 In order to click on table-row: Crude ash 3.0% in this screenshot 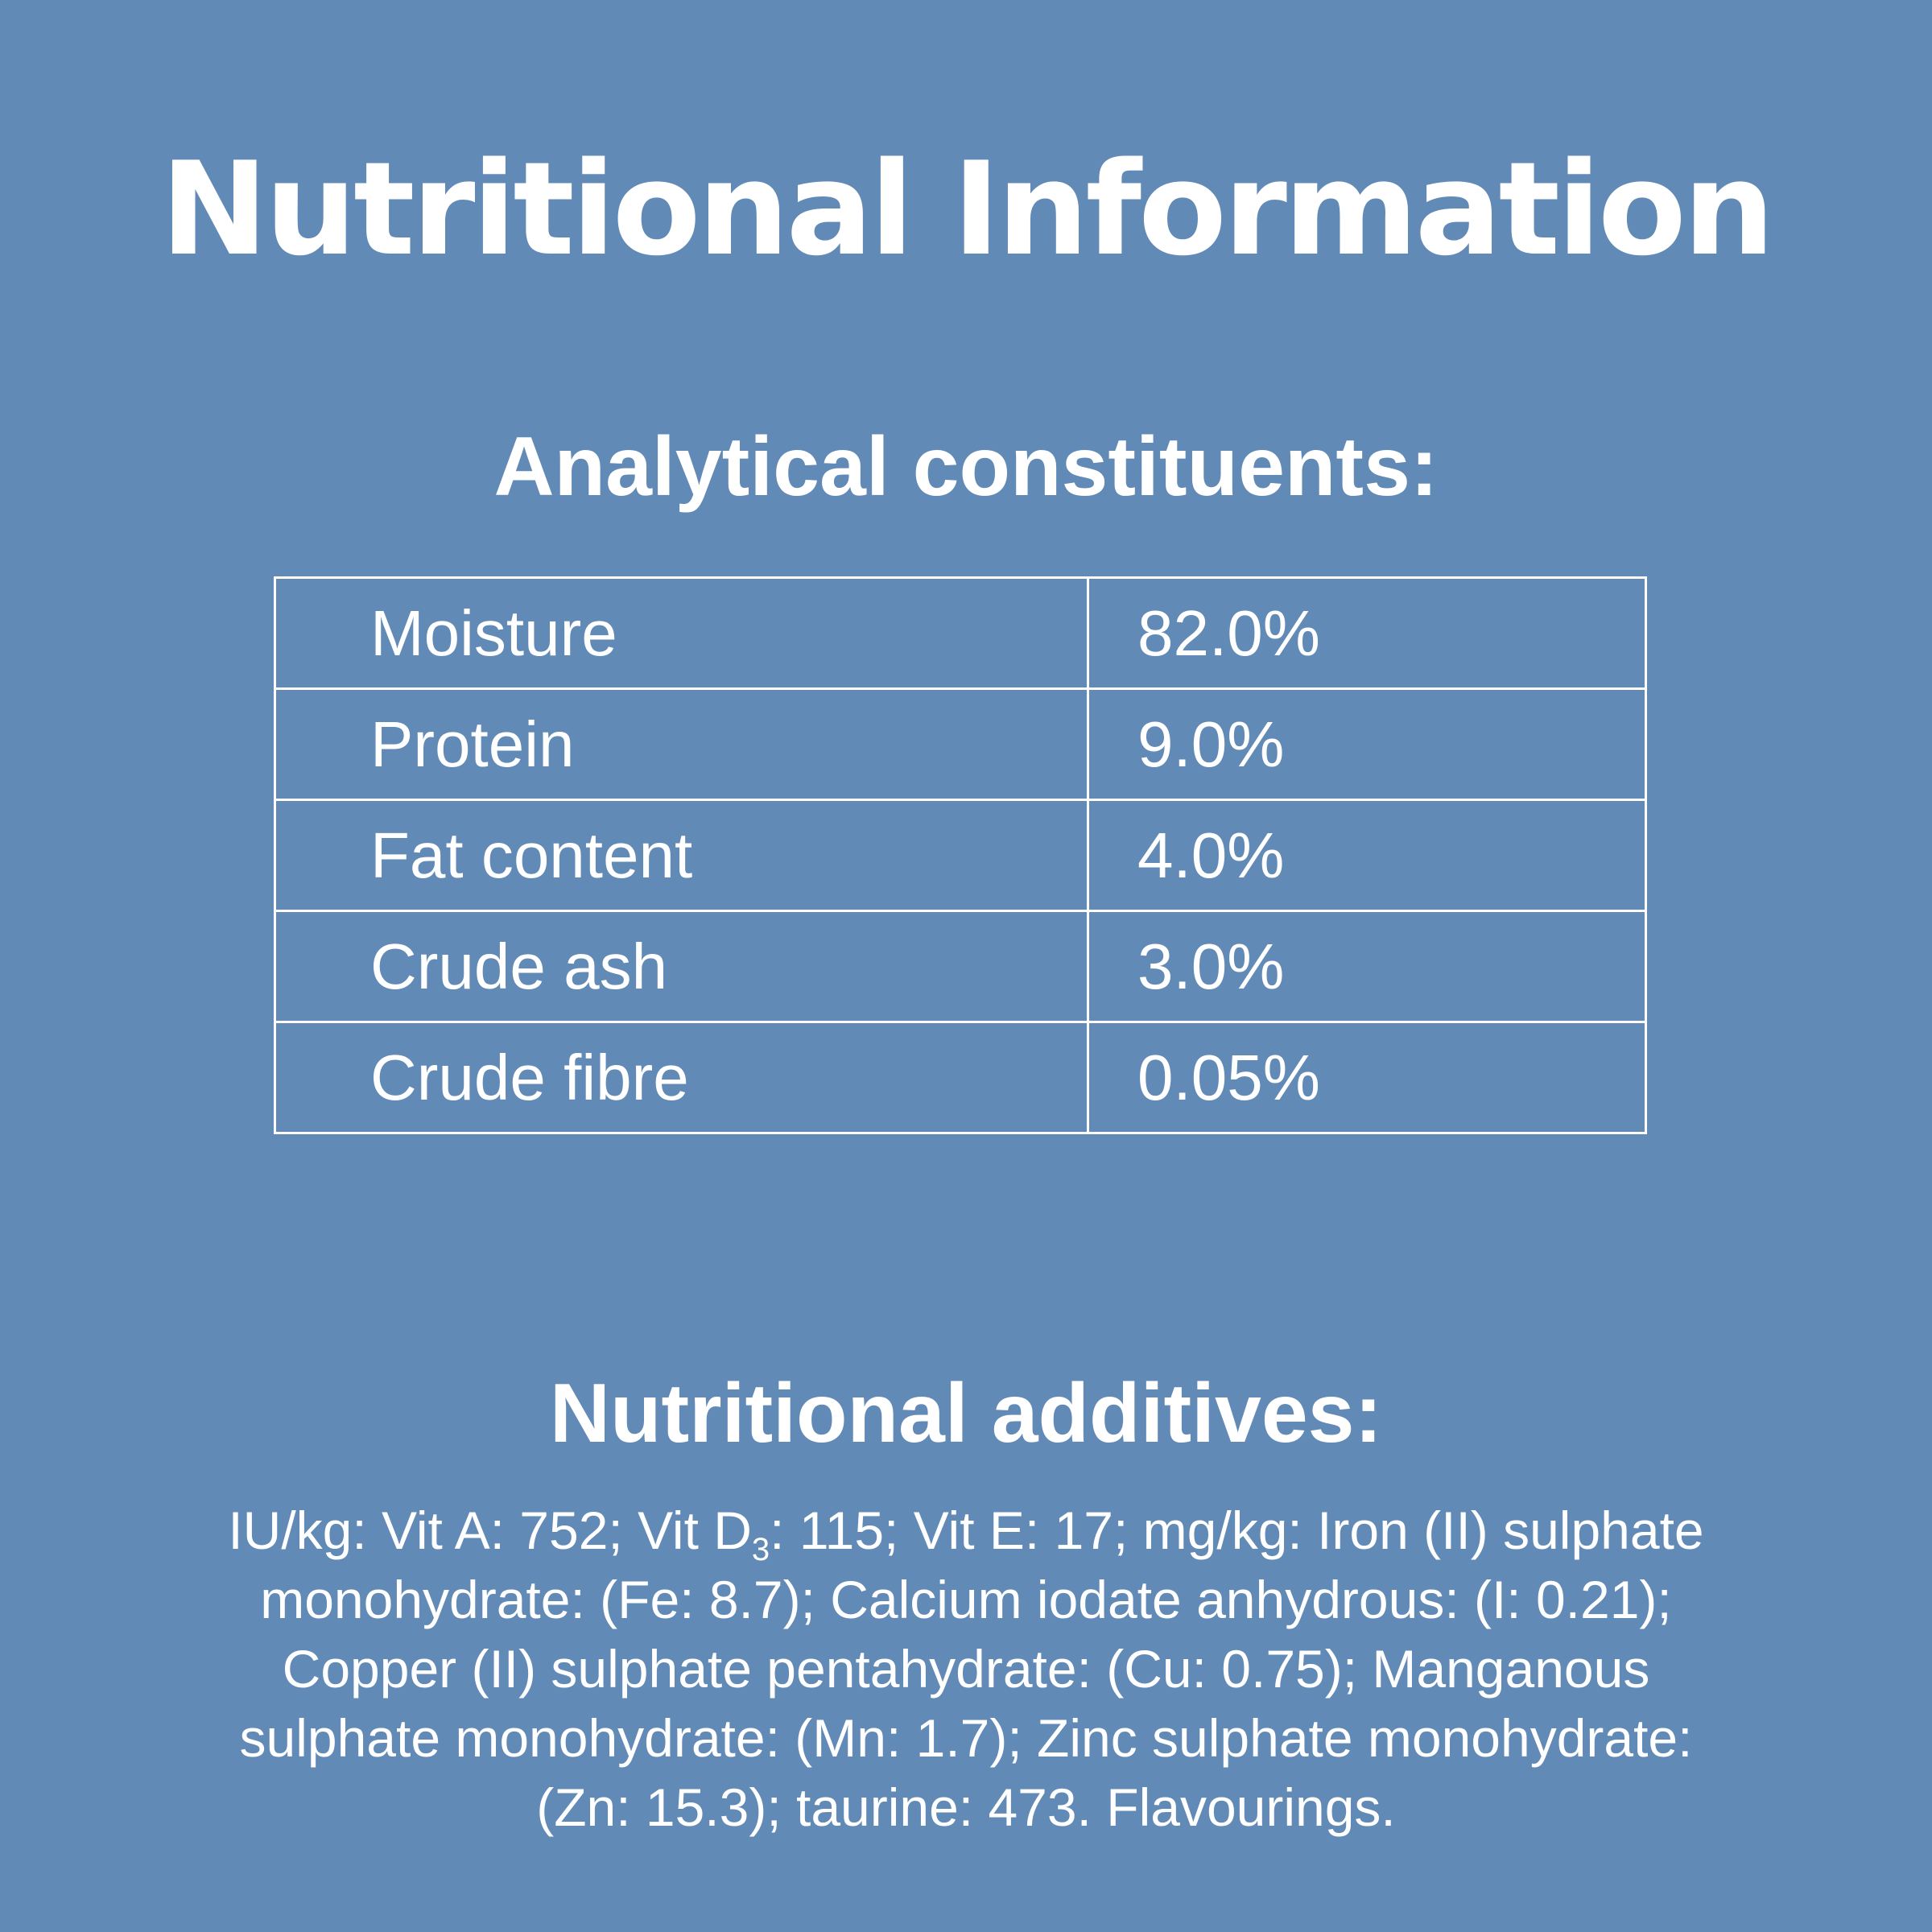, I will do `click(960, 966)`.